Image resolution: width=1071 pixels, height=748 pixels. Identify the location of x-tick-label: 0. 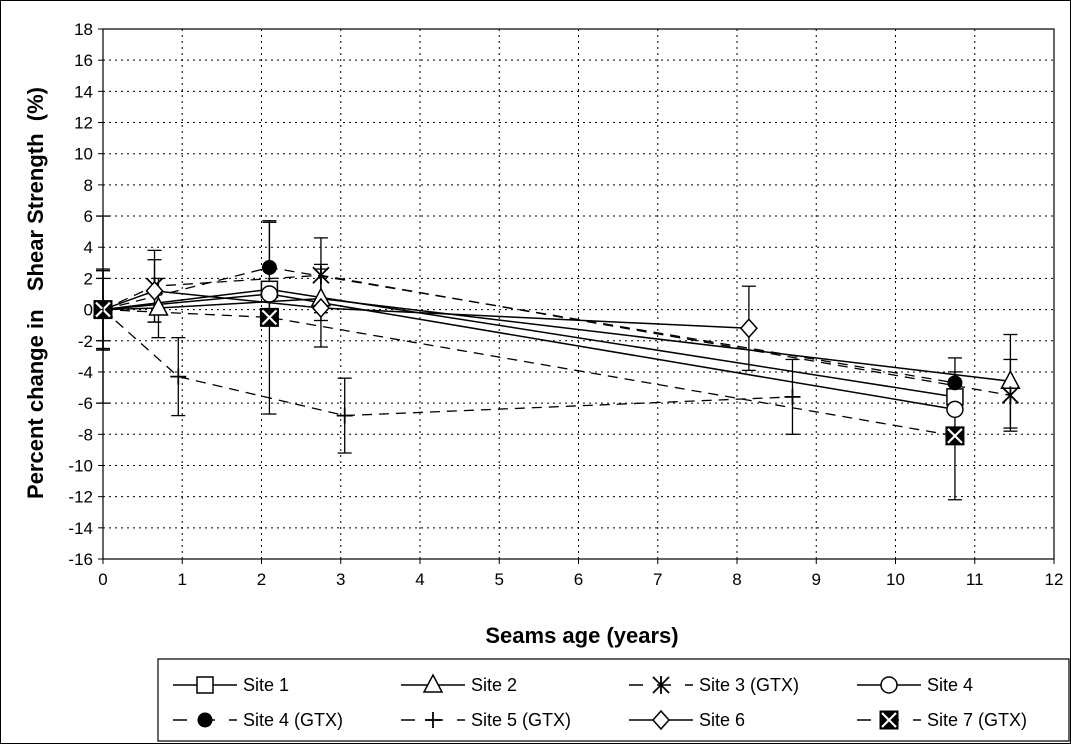
(102, 579).